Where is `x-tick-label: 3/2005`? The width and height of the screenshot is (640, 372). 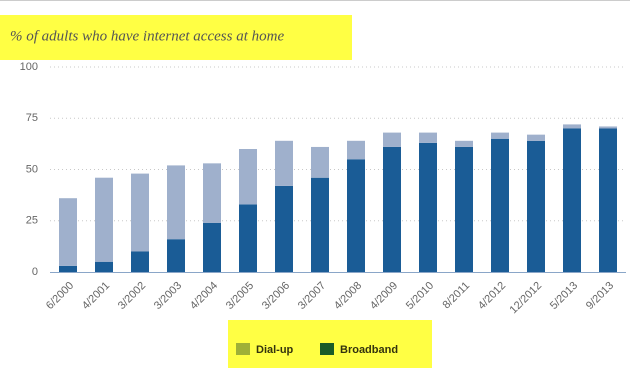
x-tick-label: 3/2005 is located at coordinates (240, 296).